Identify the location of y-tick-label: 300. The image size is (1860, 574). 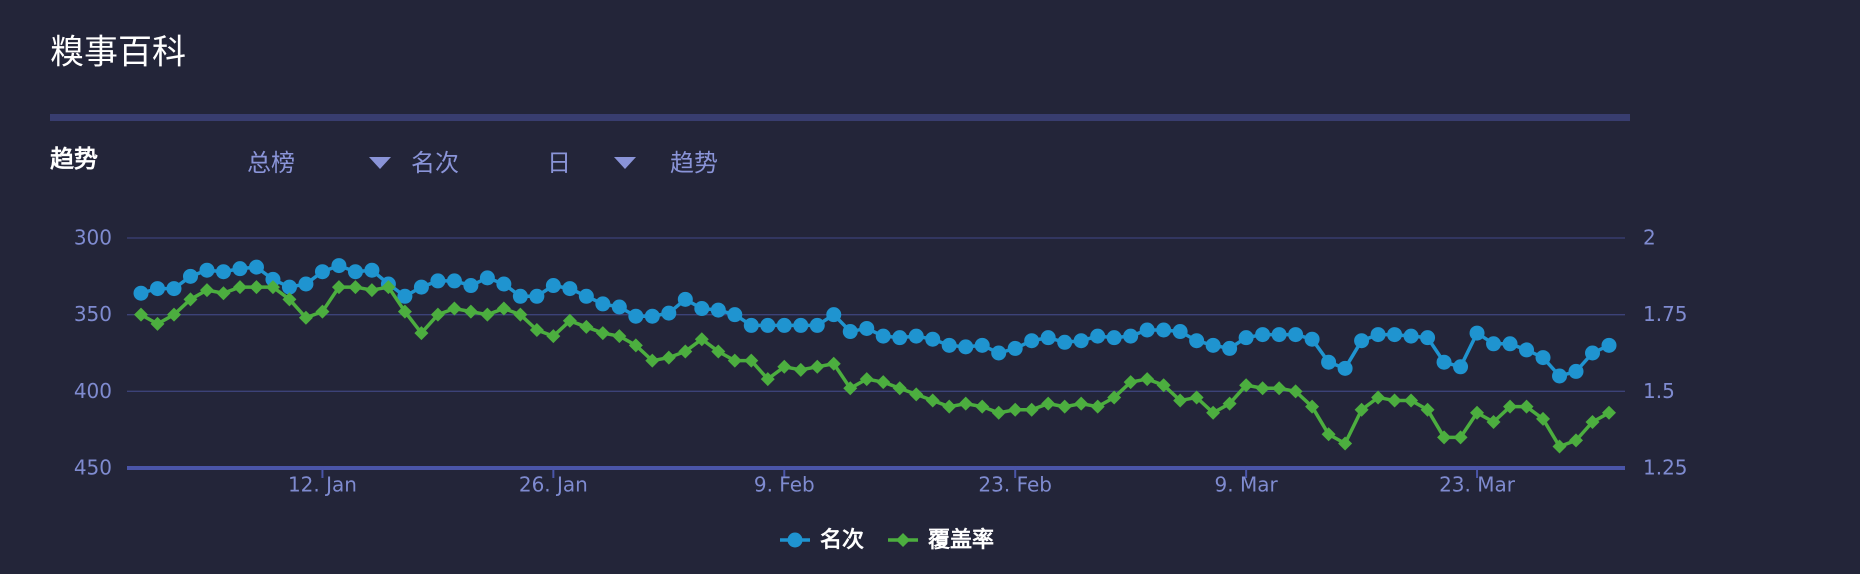
(93, 238).